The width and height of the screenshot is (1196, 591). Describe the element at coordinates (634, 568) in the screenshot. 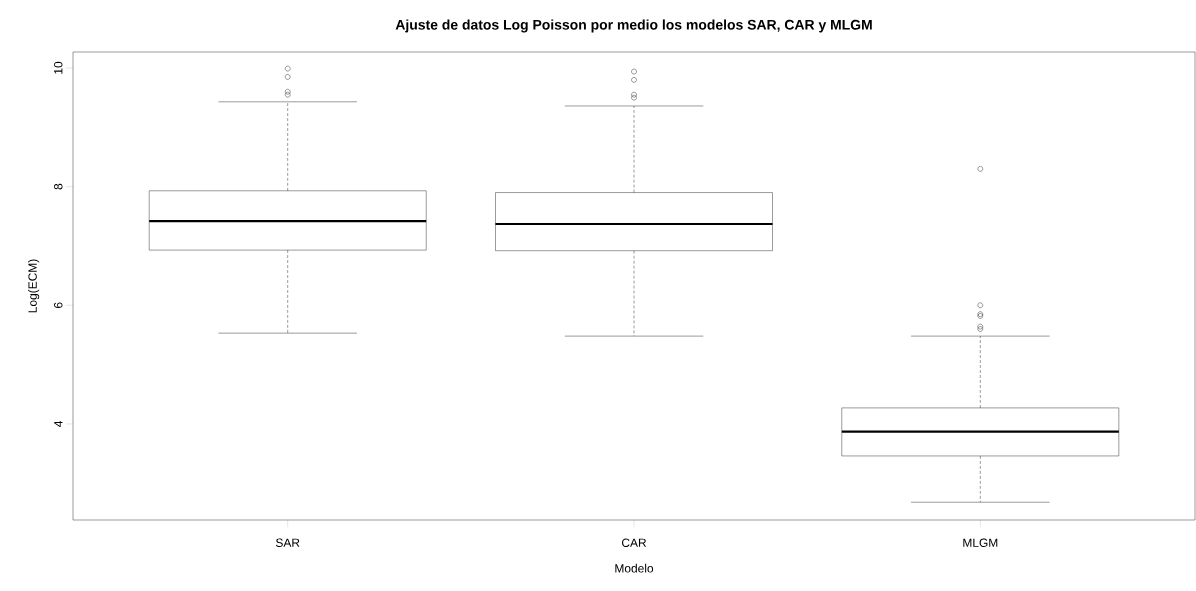

I see `x-axis-title: Modelo` at that location.